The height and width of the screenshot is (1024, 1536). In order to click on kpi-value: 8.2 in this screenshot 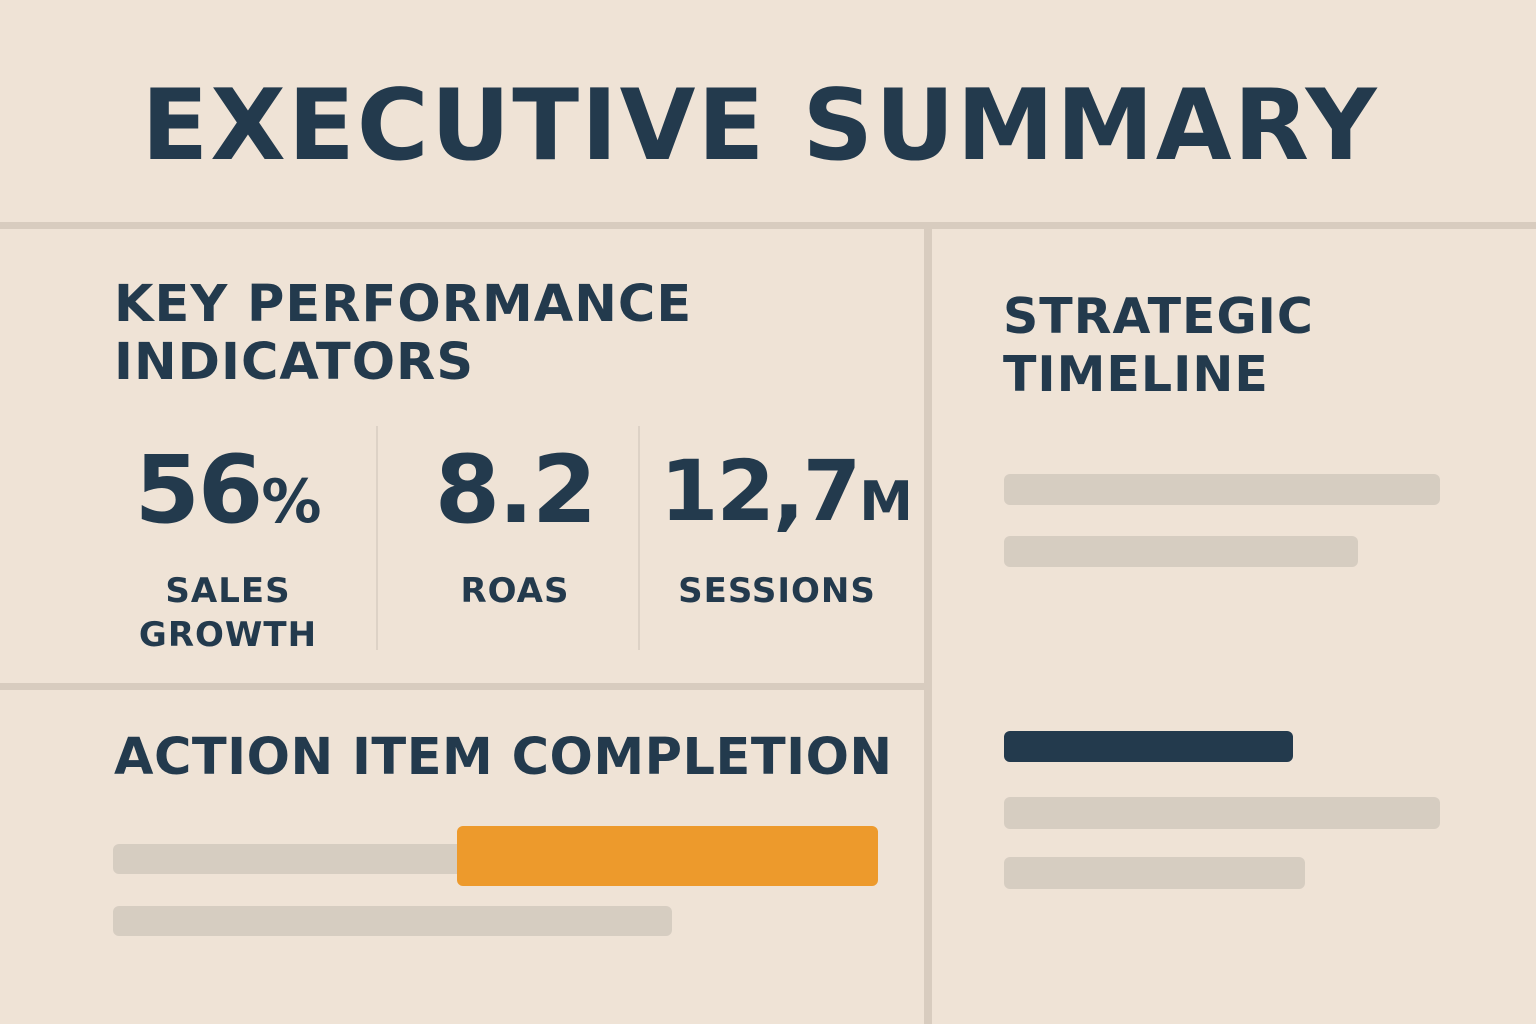, I will do `click(516, 490)`.